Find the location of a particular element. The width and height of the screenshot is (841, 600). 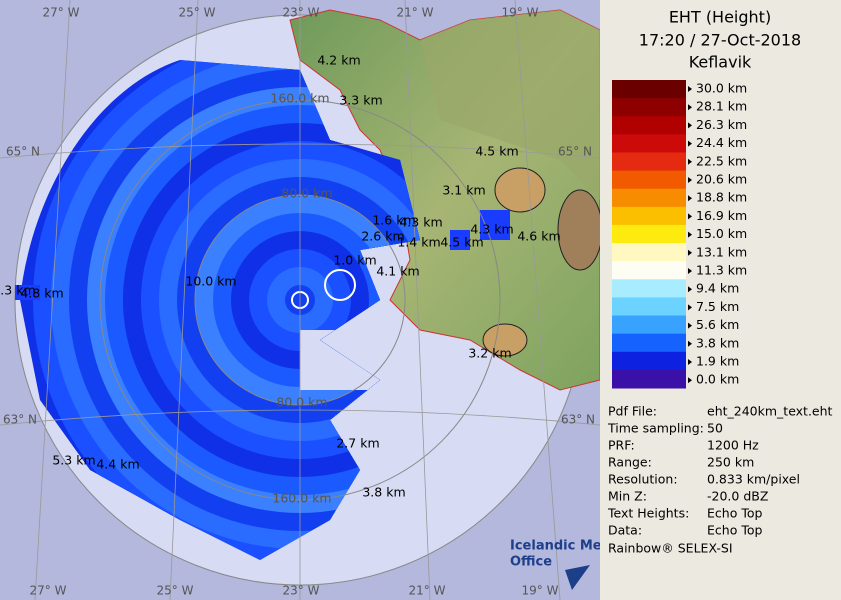

info-key: PRF: is located at coordinates (621, 445).